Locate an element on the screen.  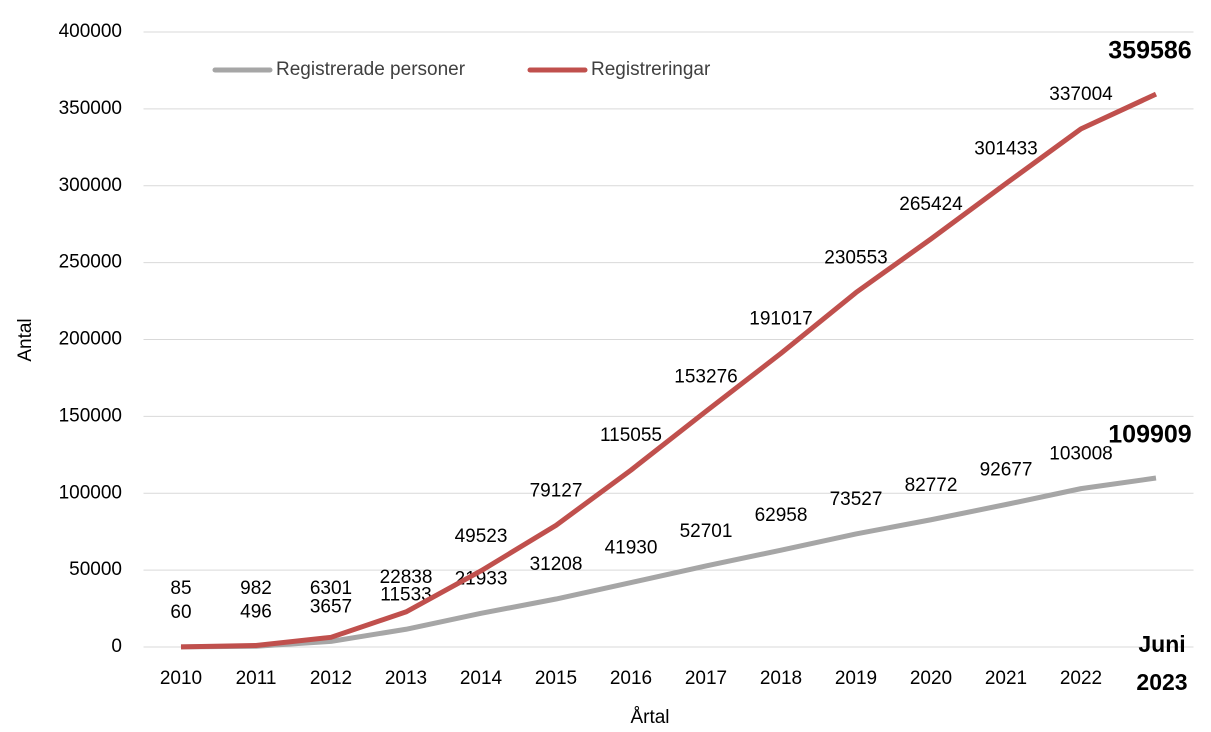
data-label: 103008 is located at coordinates (1080, 454).